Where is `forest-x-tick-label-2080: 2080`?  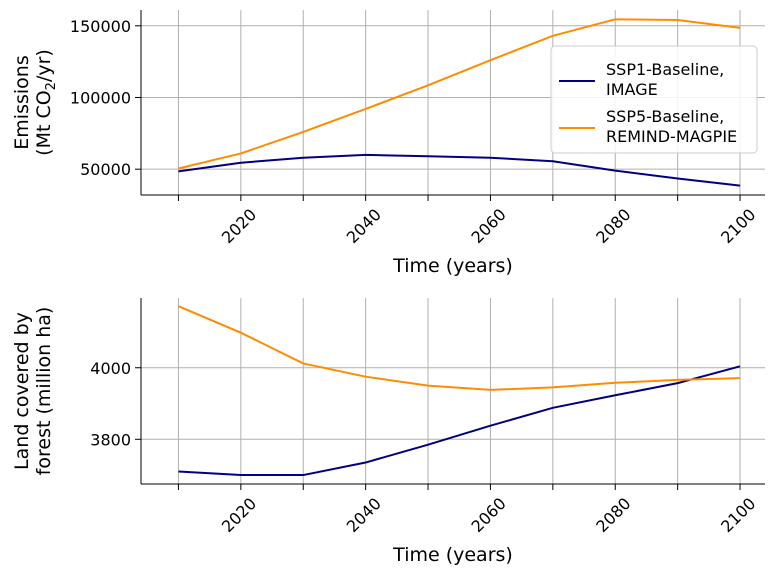 forest-x-tick-label-2080: 2080 is located at coordinates (613, 515).